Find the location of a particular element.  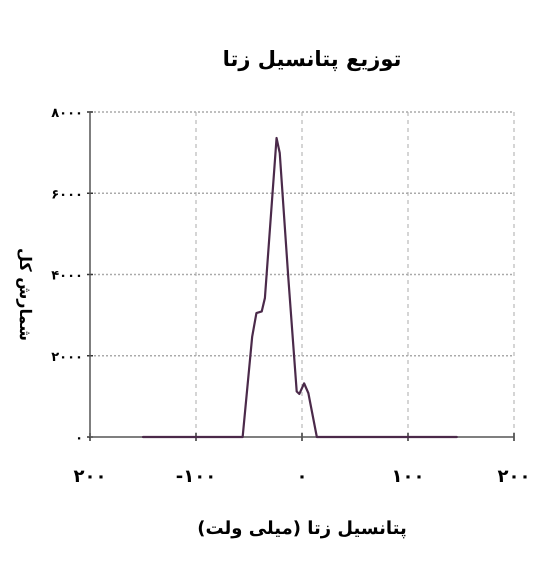

y-axis-title: شمارش کل is located at coordinates (25, 294).